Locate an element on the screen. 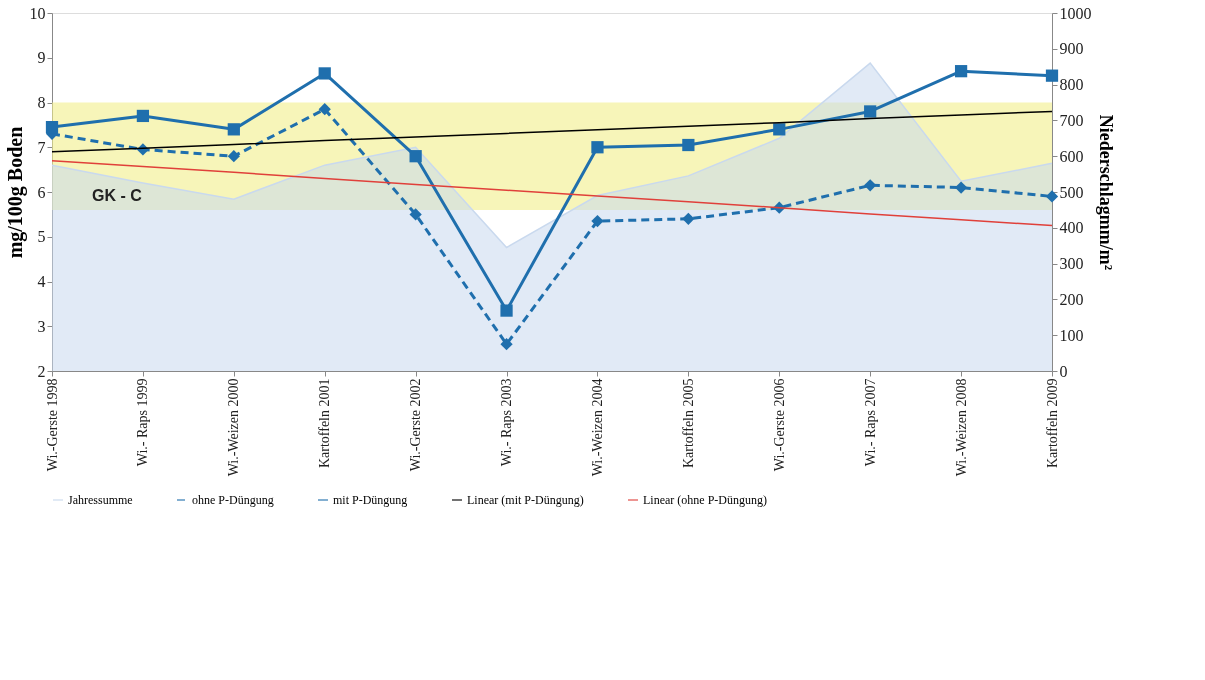 The height and width of the screenshot is (680, 1205). x-tick-label: Wi.-Weizen 2000 is located at coordinates (234, 427).